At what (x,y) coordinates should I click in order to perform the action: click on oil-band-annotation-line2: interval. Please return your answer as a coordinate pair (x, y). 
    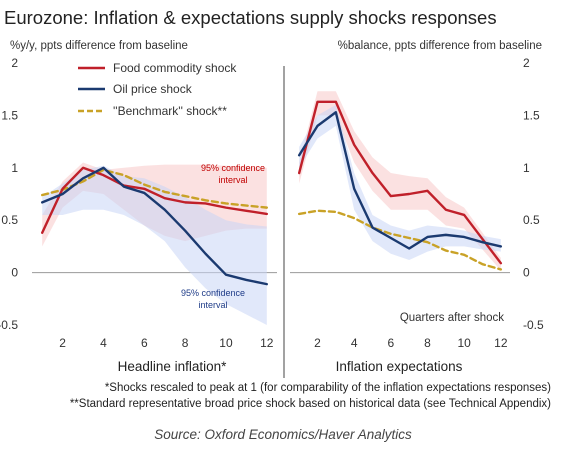
    Looking at the image, I should click on (212, 305).